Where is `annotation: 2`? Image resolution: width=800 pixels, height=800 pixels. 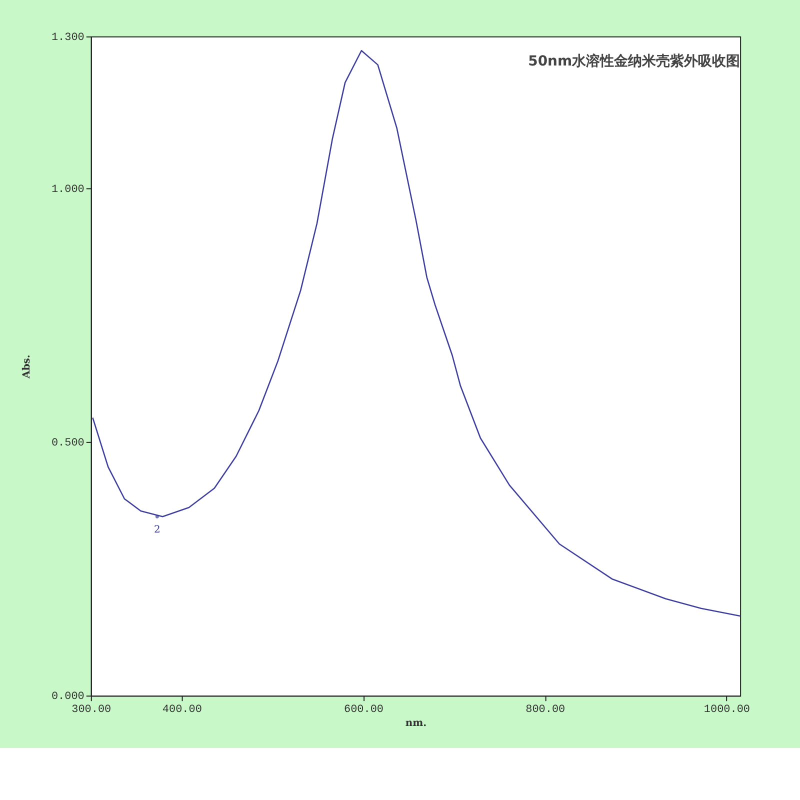
annotation: 2 is located at coordinates (157, 530).